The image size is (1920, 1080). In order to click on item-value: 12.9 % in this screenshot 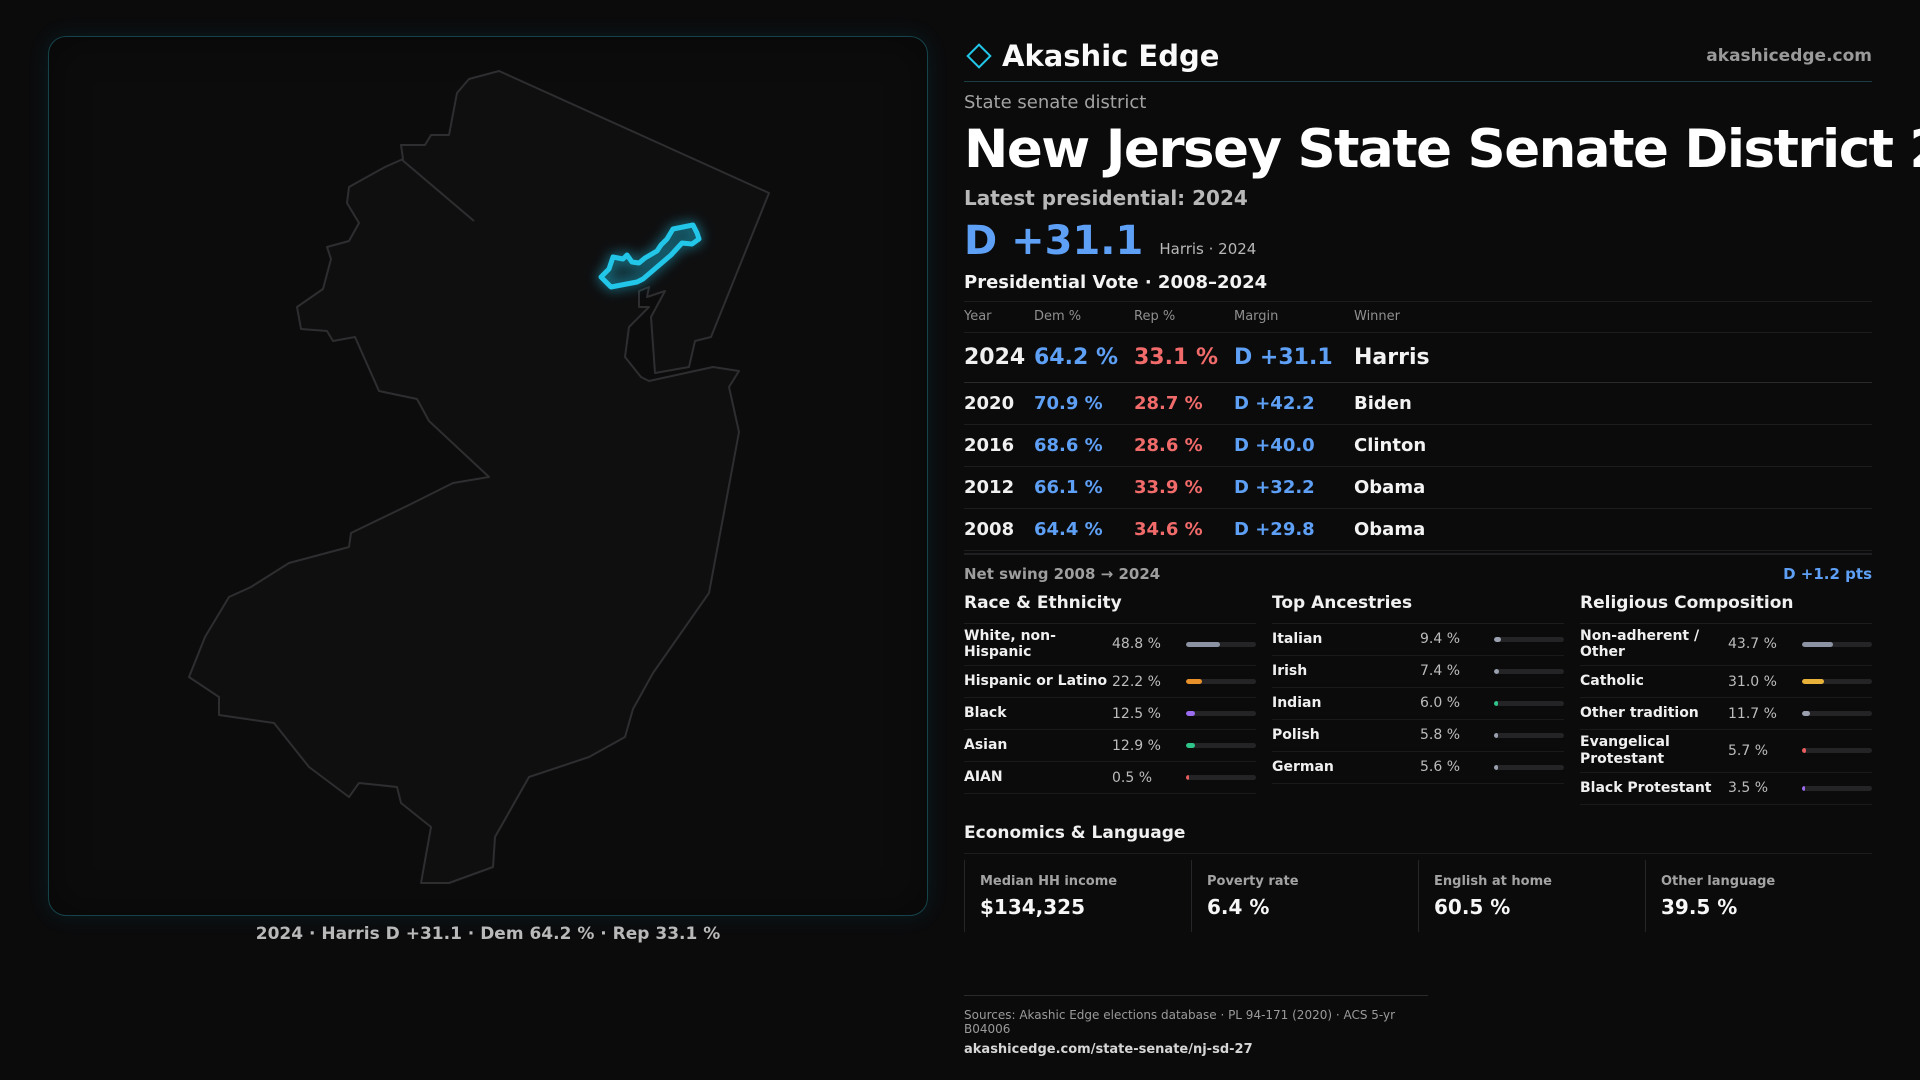, I will do `click(1136, 745)`.